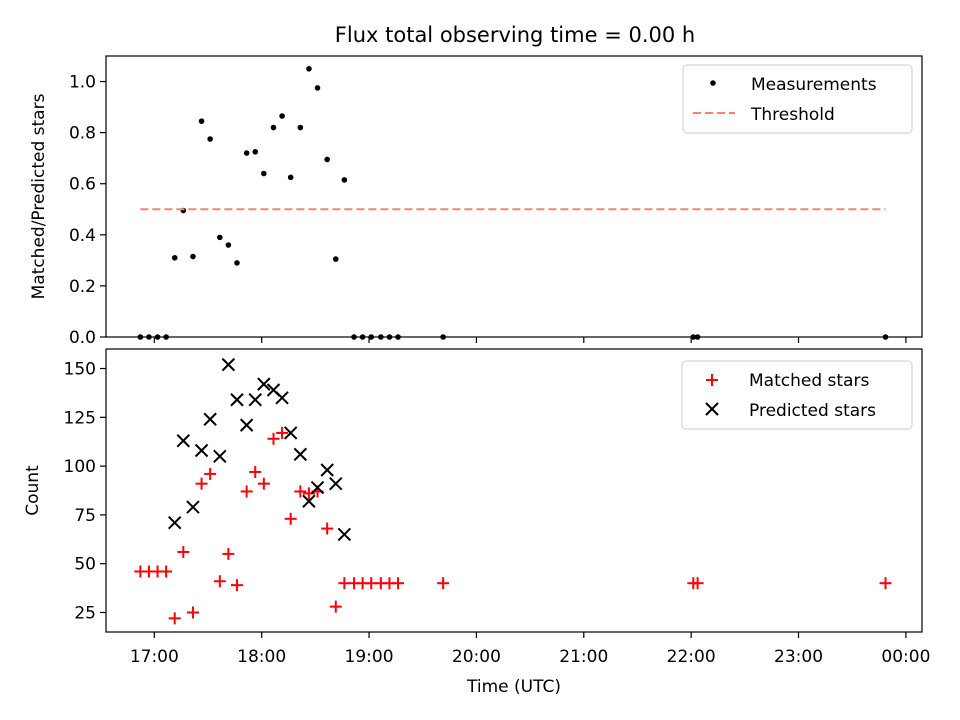 The image size is (960, 720). I want to click on top-ytick-label: 0.6, so click(82, 185).